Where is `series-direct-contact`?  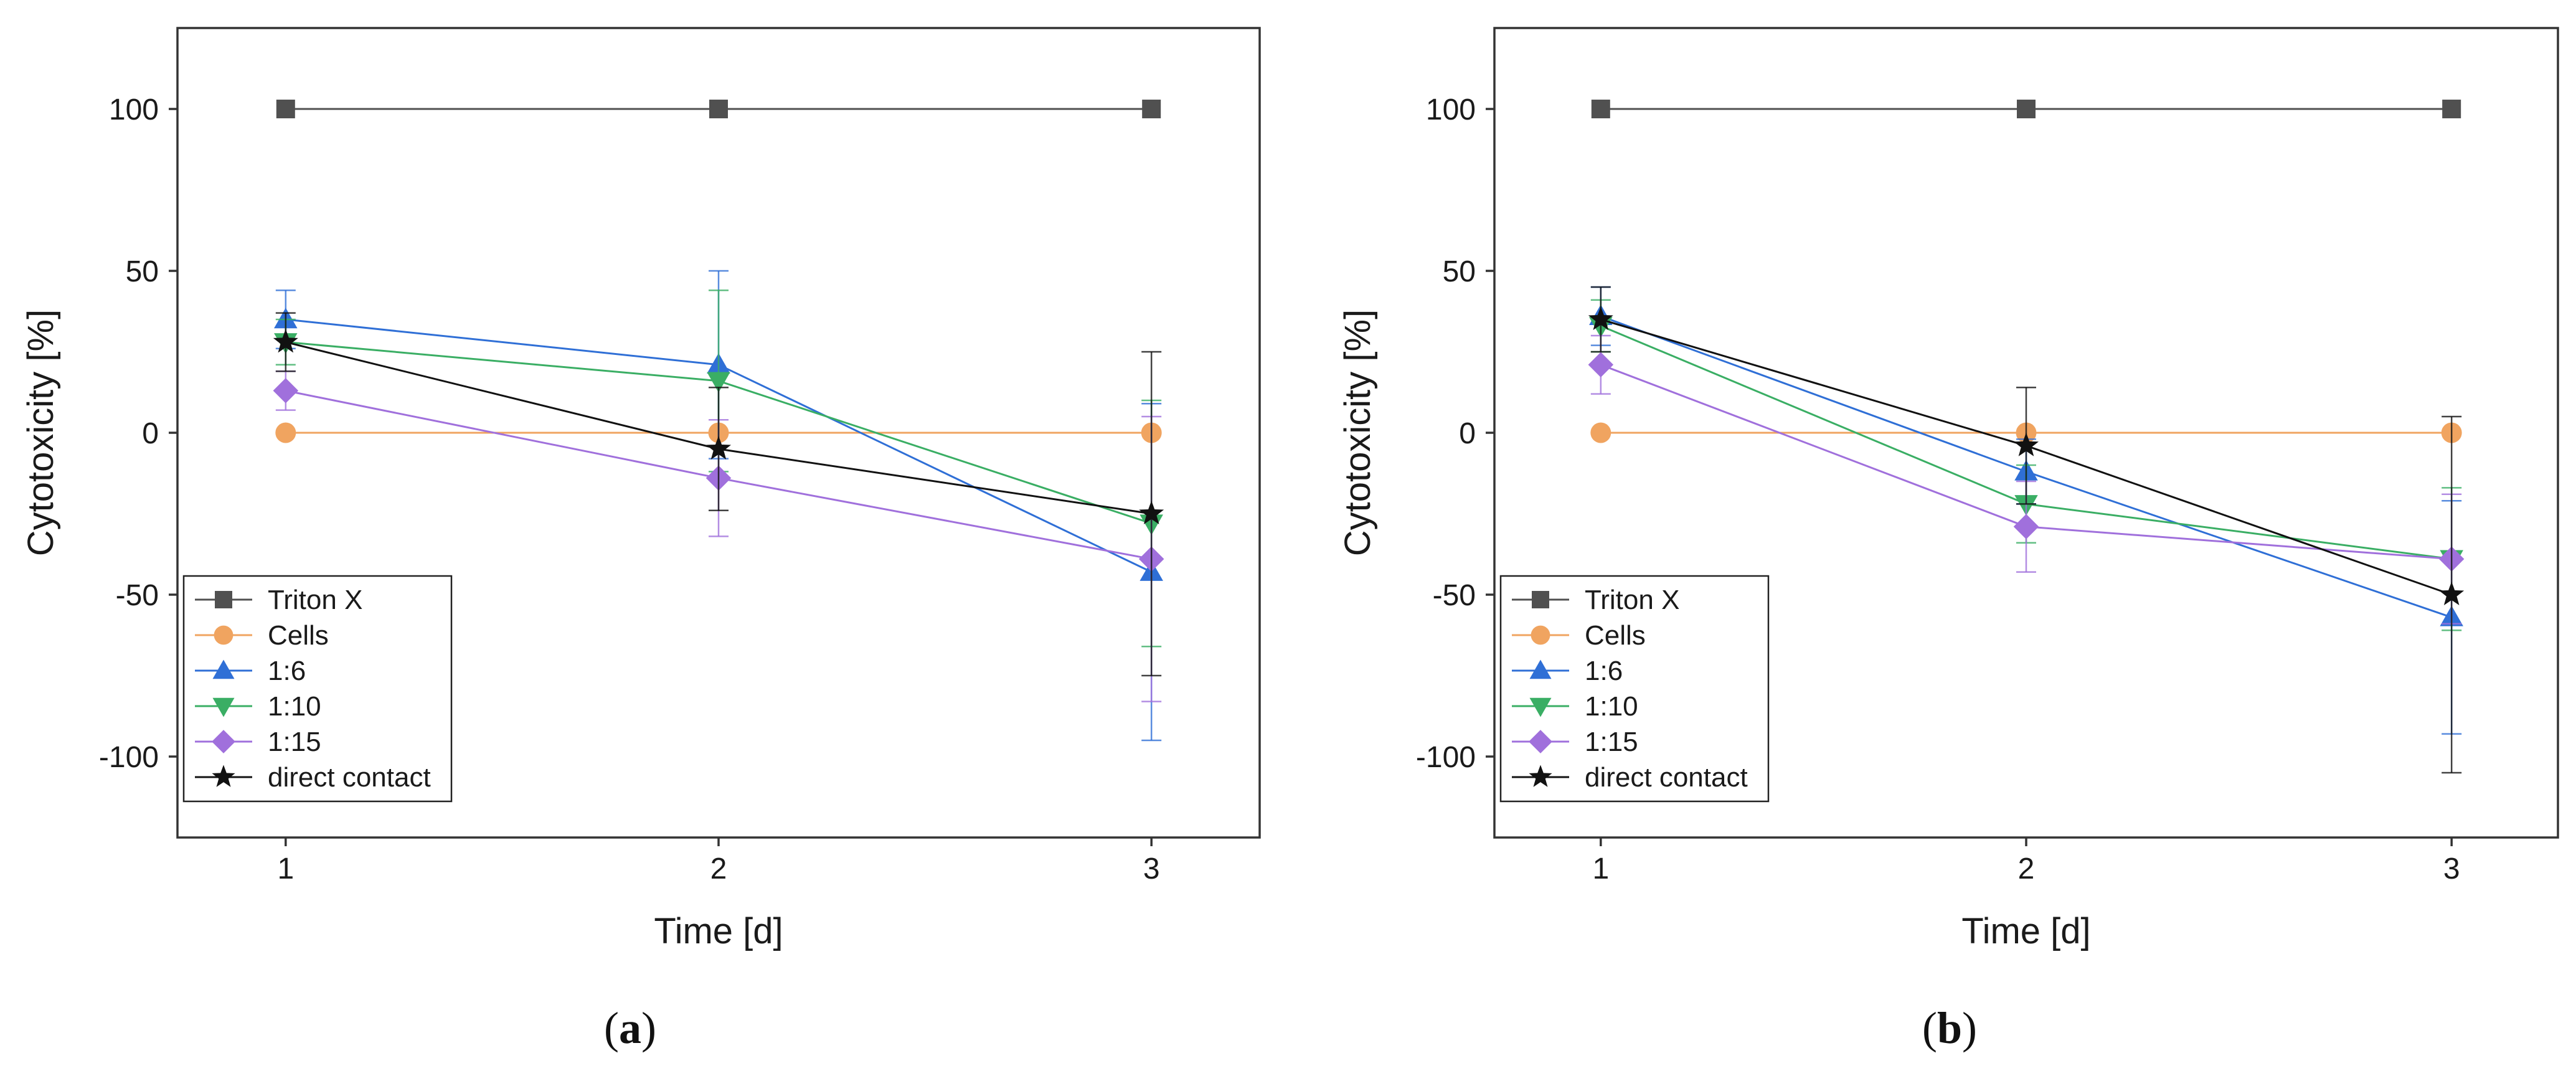
series-direct-contact is located at coordinates (718, 494).